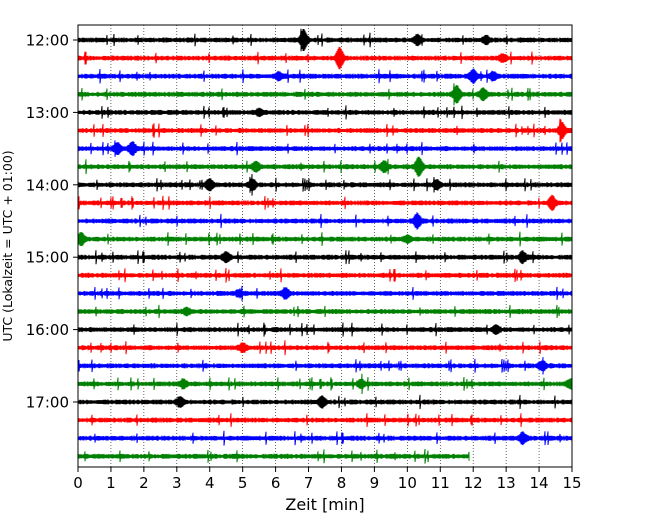 This screenshot has height=520, width=650. What do you see at coordinates (440, 483) in the screenshot?
I see `x-tick-label: 11` at bounding box center [440, 483].